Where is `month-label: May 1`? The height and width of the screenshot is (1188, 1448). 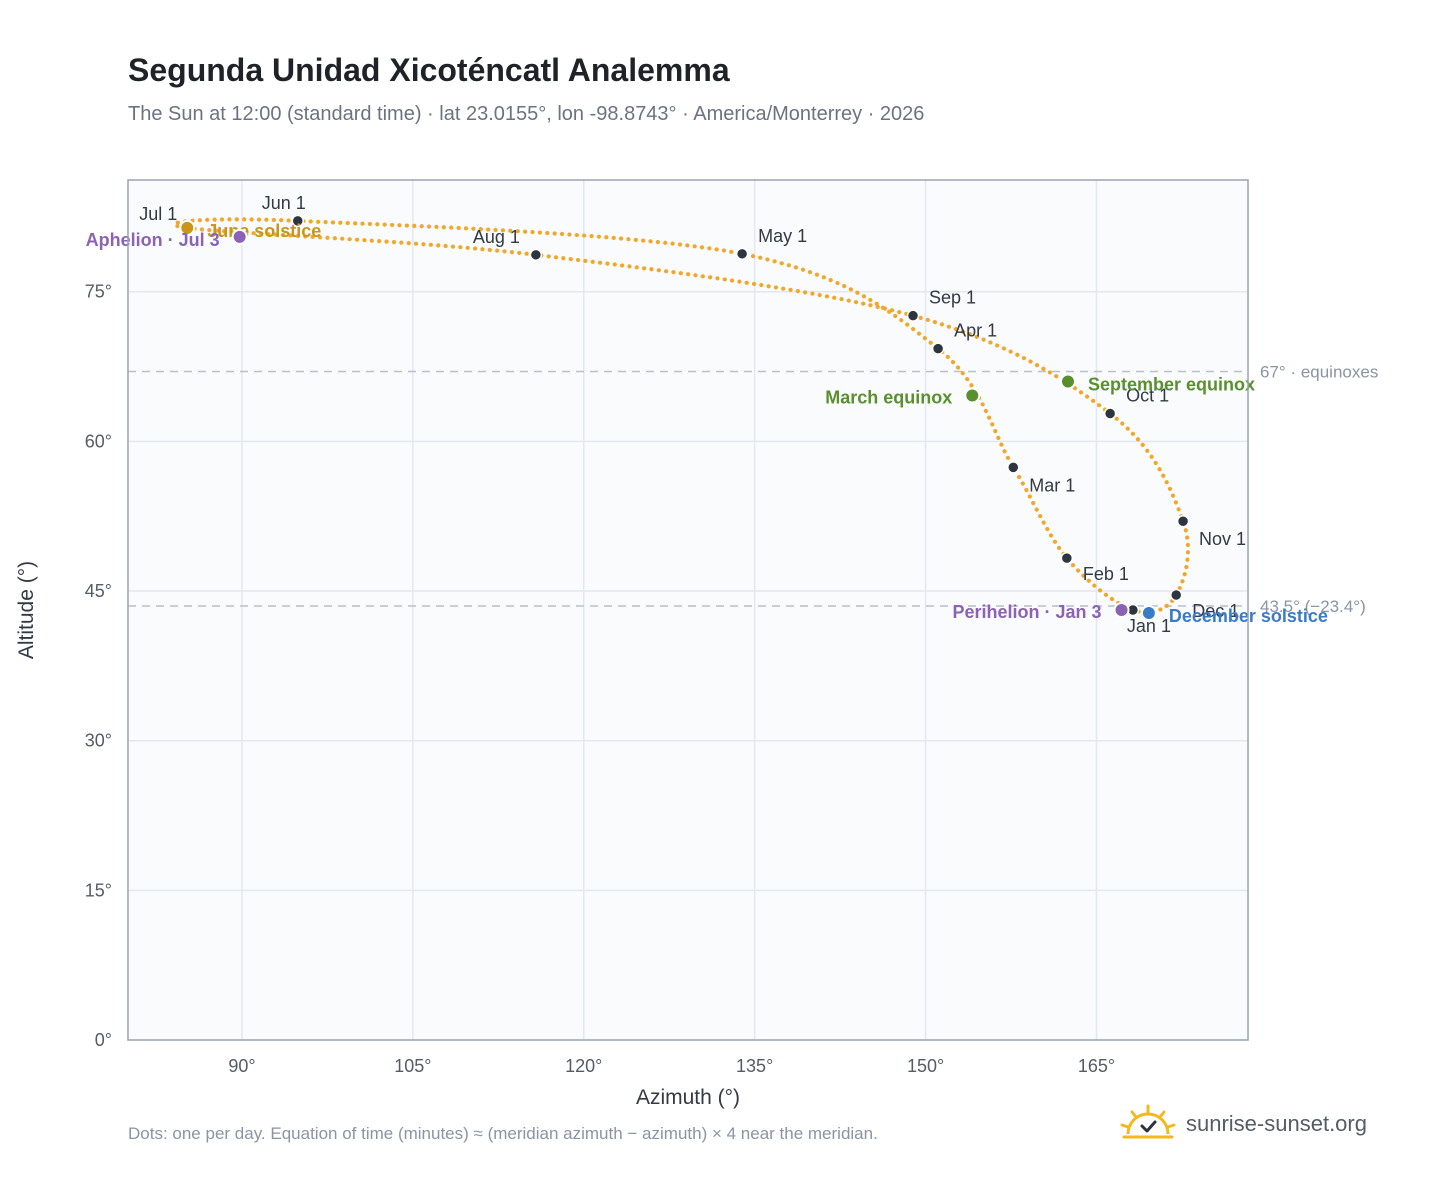 month-label: May 1 is located at coordinates (782, 236).